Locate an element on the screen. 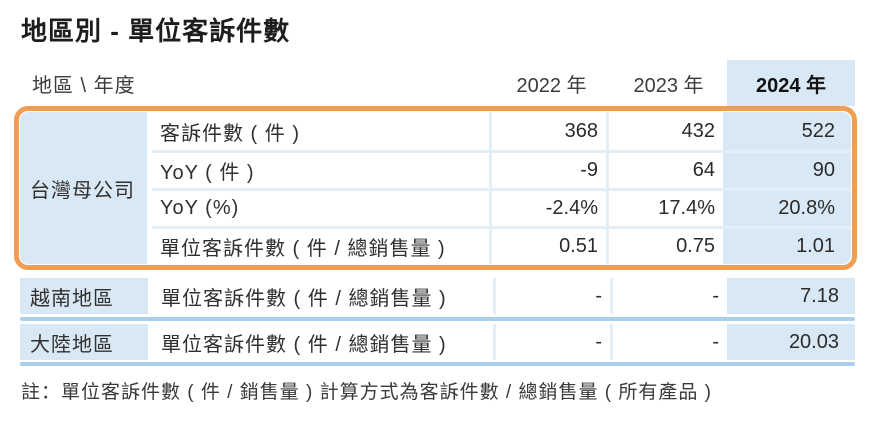  value-2022: 368 is located at coordinates (547, 131).